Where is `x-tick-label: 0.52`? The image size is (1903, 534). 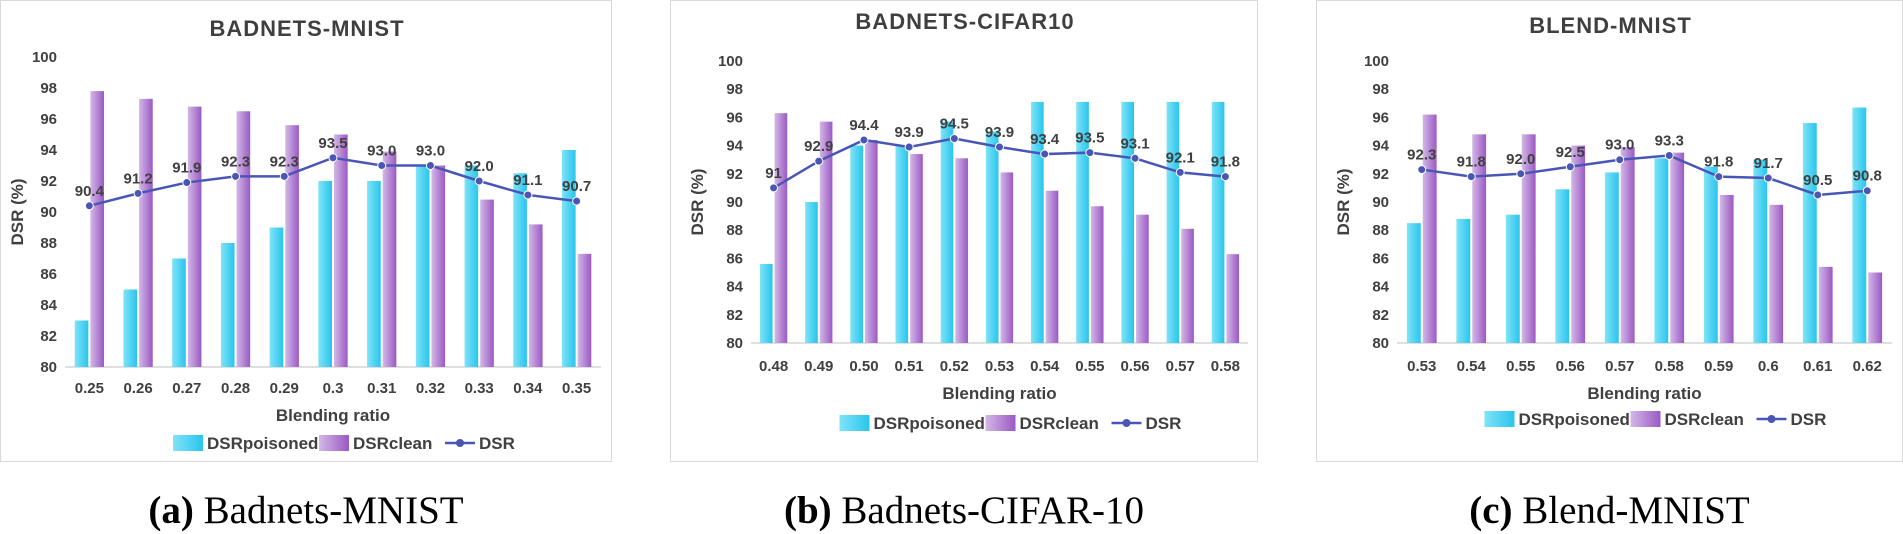 x-tick-label: 0.52 is located at coordinates (954, 366).